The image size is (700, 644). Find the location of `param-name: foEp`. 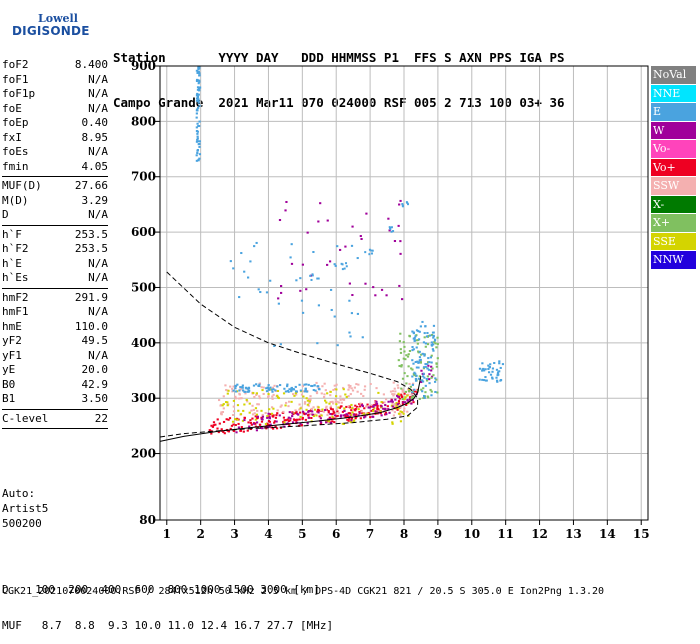

param-name: foEp is located at coordinates (15, 122).